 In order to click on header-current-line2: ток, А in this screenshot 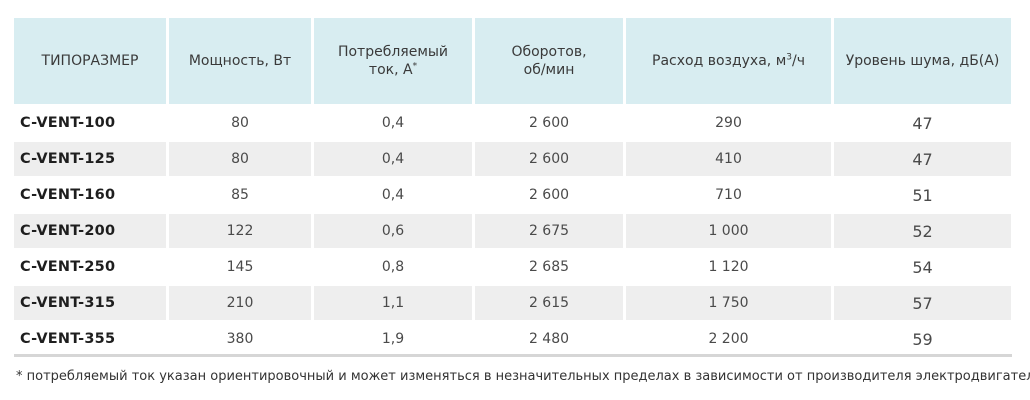, I will do `click(390, 70)`.